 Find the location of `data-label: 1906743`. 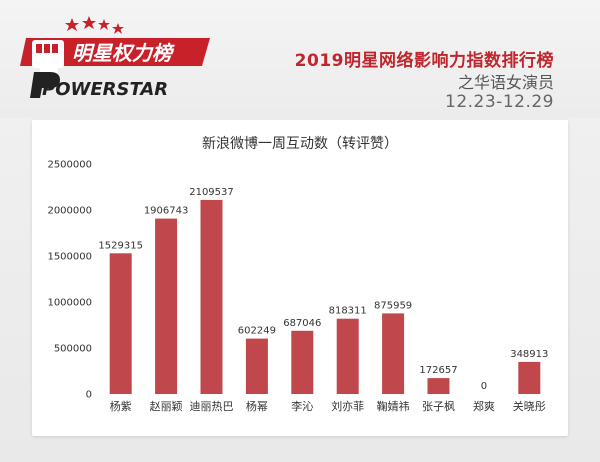

data-label: 1906743 is located at coordinates (166, 211).